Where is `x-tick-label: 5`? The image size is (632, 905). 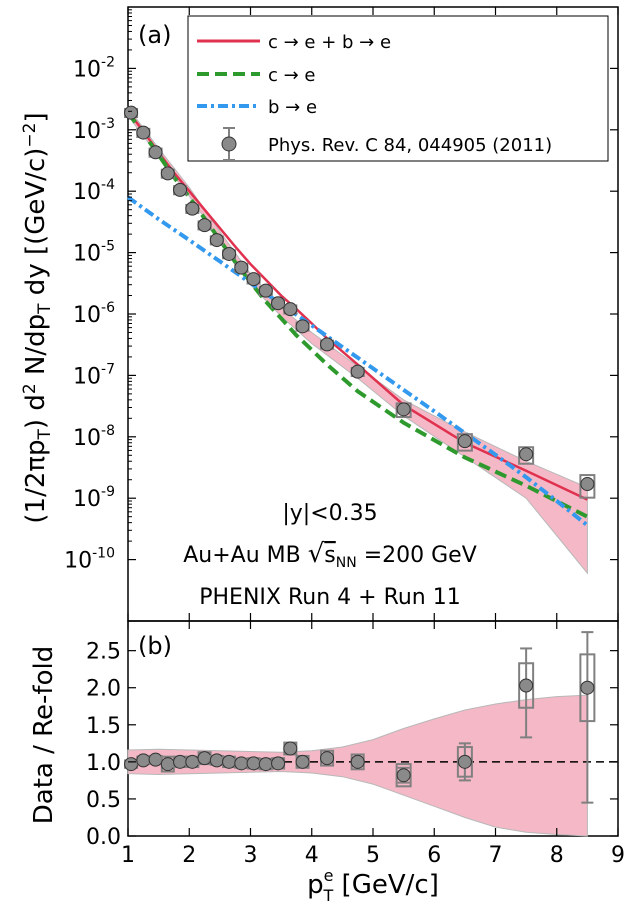
x-tick-label: 5 is located at coordinates (373, 855).